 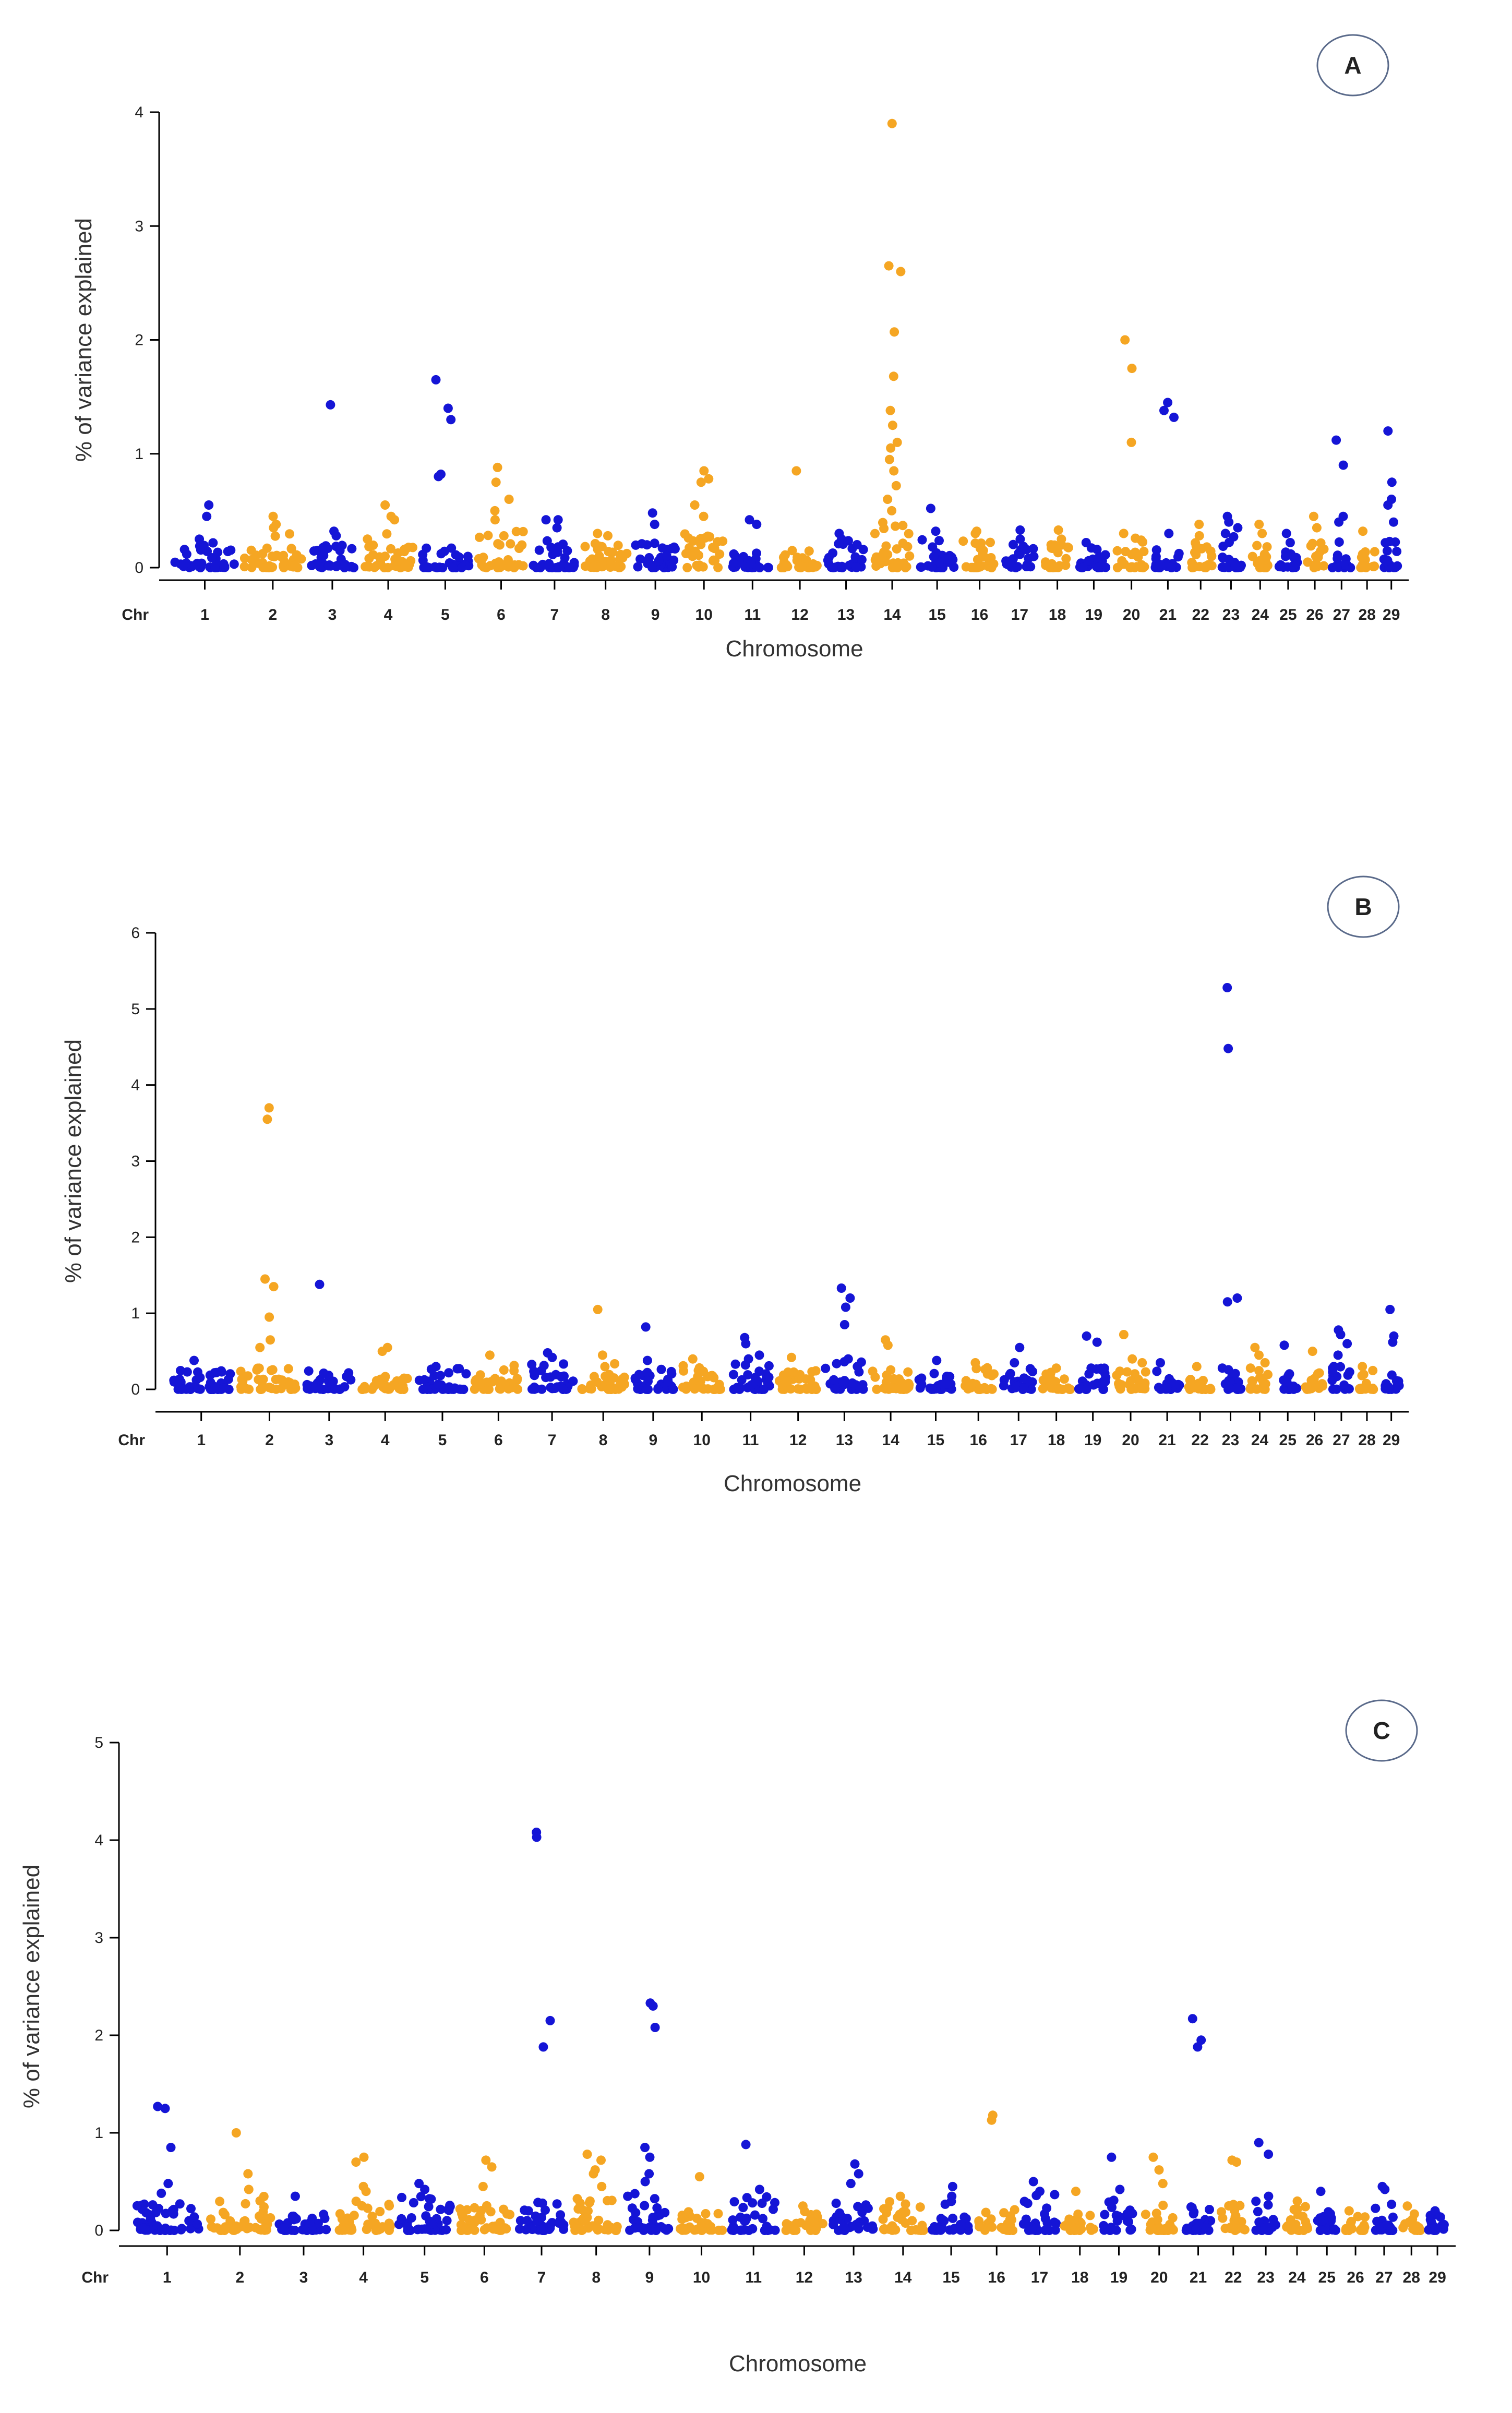 I want to click on x-tick-label: 26, so click(x=1356, y=2278).